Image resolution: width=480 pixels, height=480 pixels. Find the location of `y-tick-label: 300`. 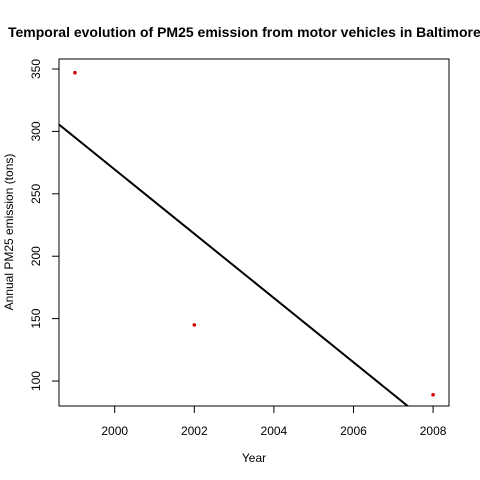

y-tick-label: 300 is located at coordinates (36, 131).